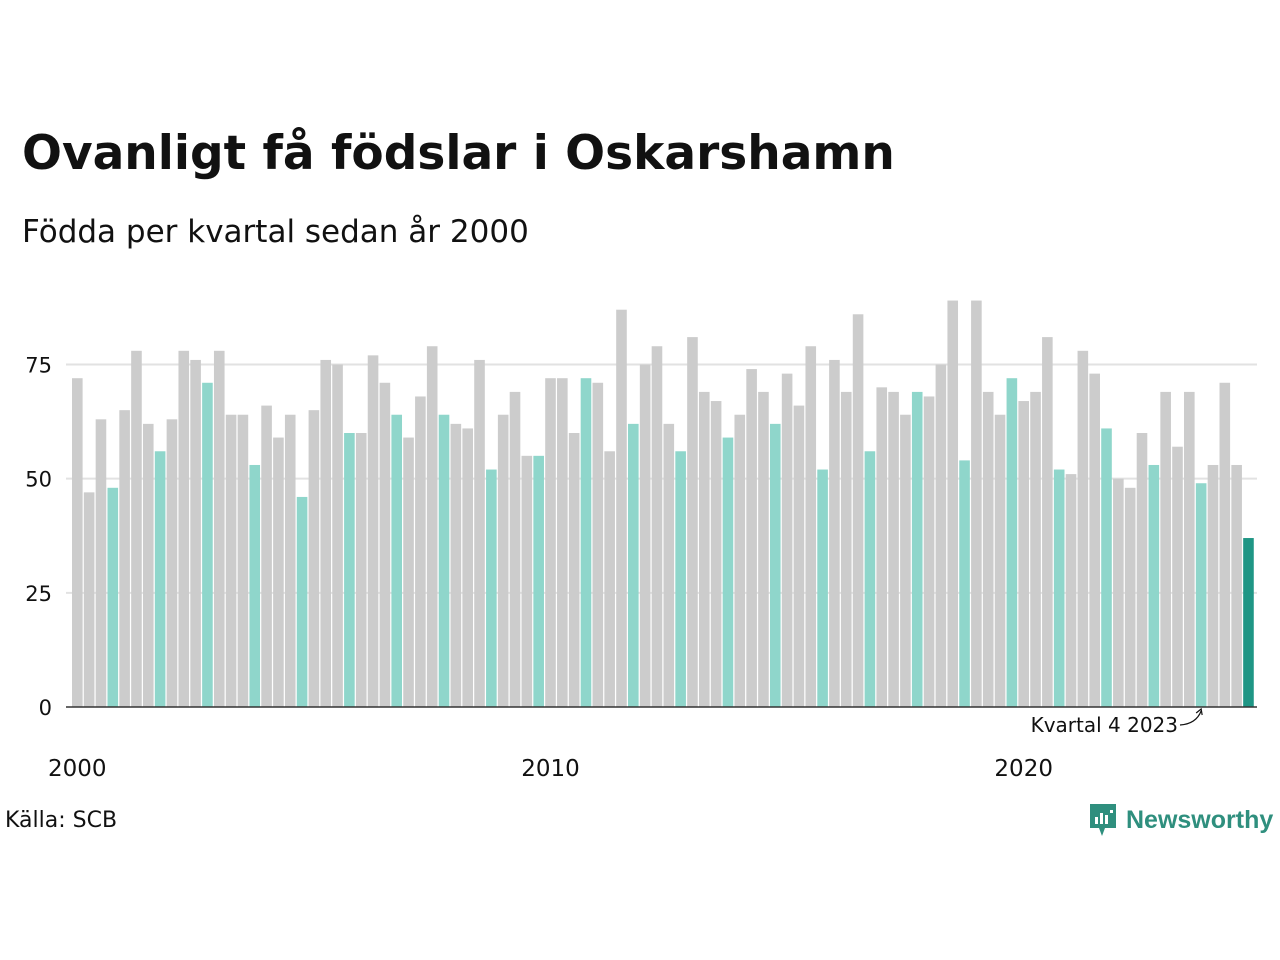 The width and height of the screenshot is (1280, 960). I want to click on annotation-arrow, so click(1190, 718).